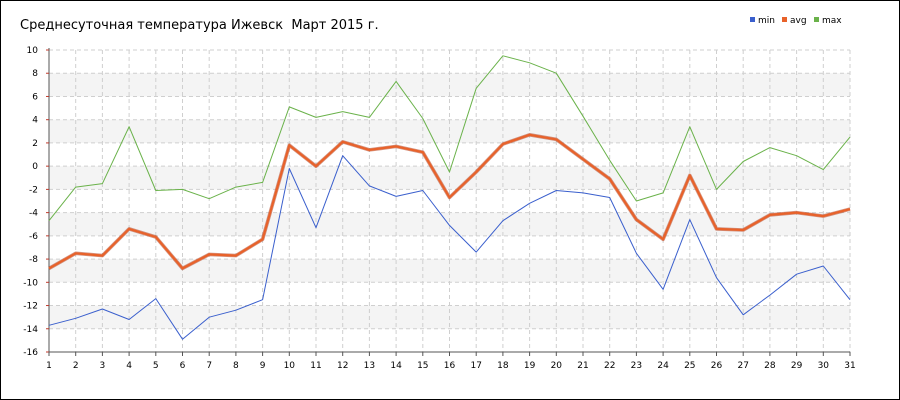  Describe the element at coordinates (30, 330) in the screenshot. I see `y-tick-label: -14` at that location.